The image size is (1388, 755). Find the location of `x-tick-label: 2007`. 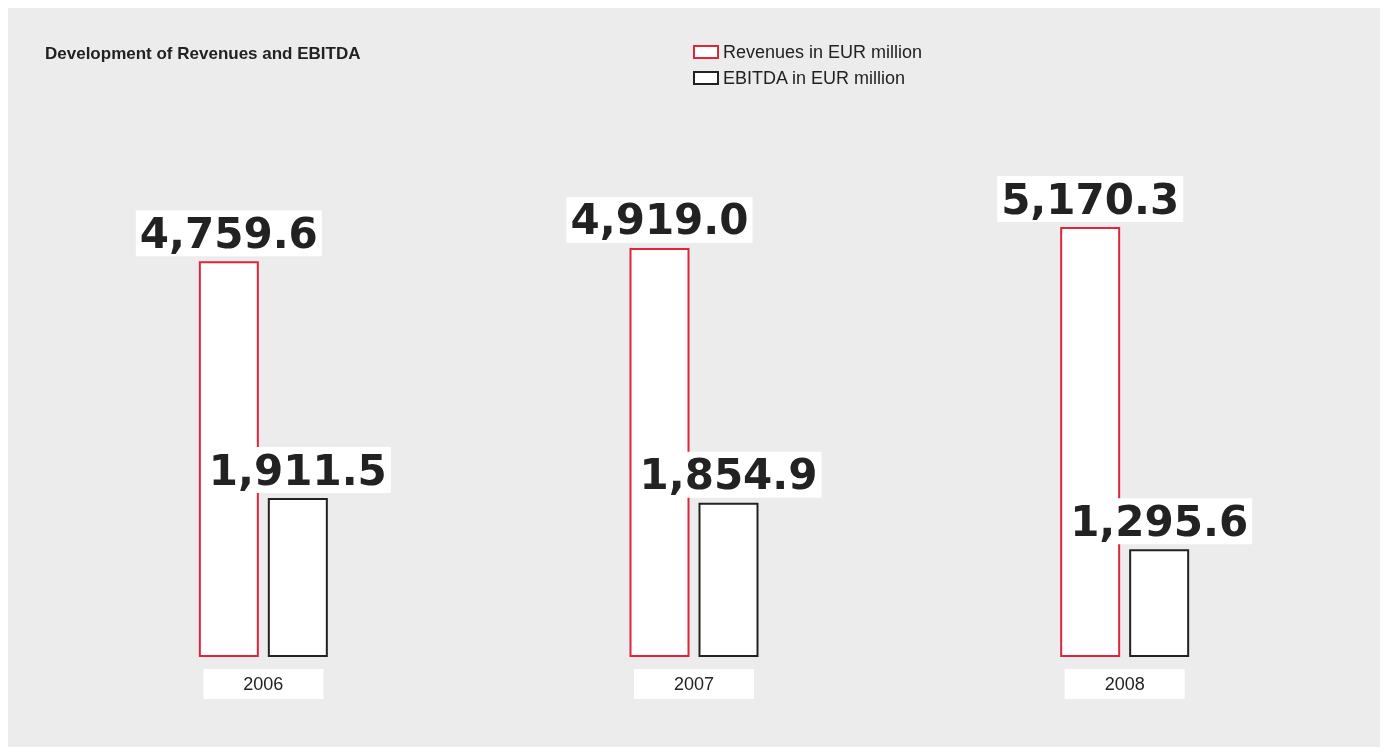

x-tick-label: 2007 is located at coordinates (694, 684).